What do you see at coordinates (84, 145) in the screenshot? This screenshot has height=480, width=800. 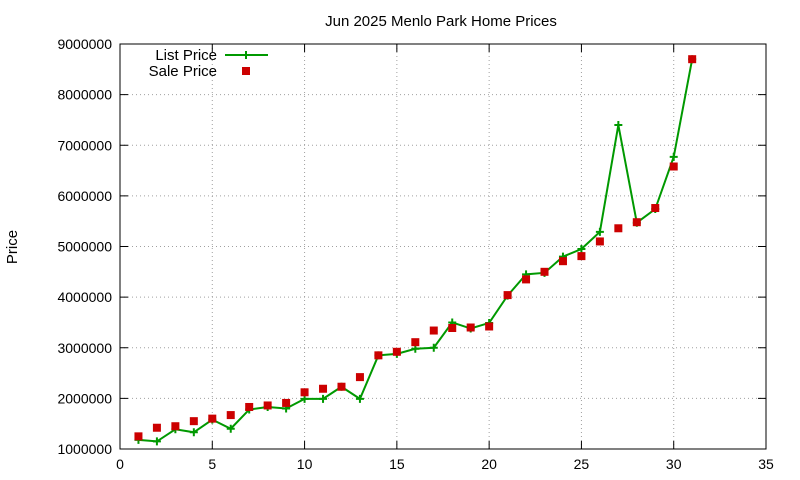 I see `y-tick-label: 7000000` at bounding box center [84, 145].